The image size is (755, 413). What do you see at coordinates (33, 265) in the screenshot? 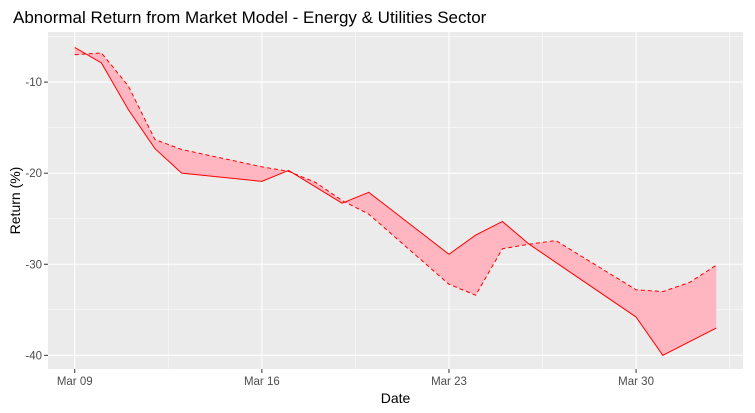
I see `y-tick-label: -30` at bounding box center [33, 265].